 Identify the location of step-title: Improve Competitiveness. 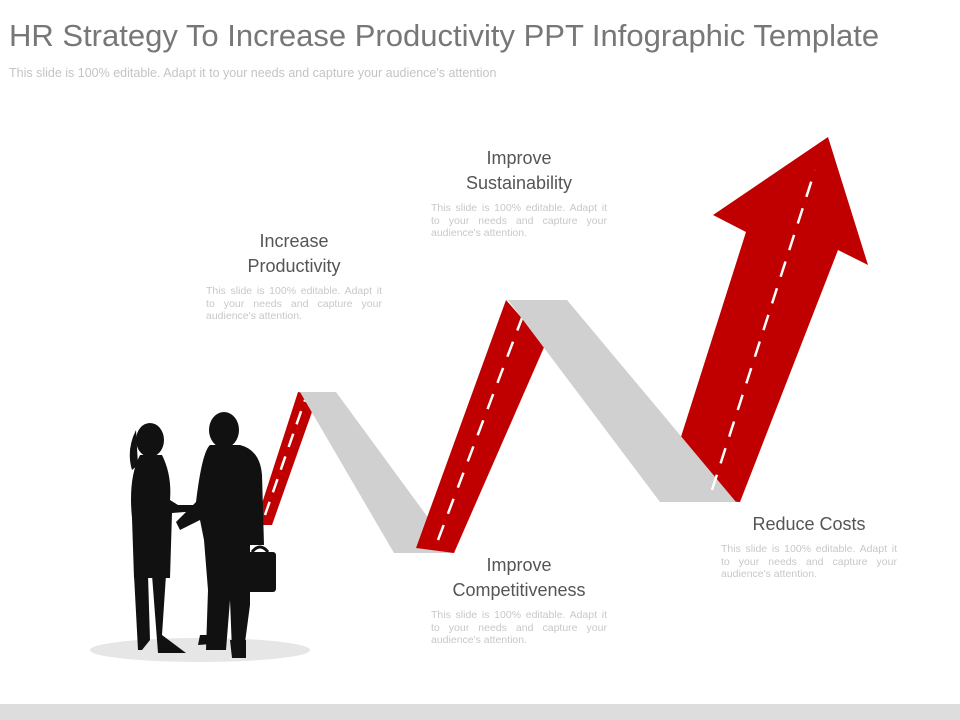
(519, 578).